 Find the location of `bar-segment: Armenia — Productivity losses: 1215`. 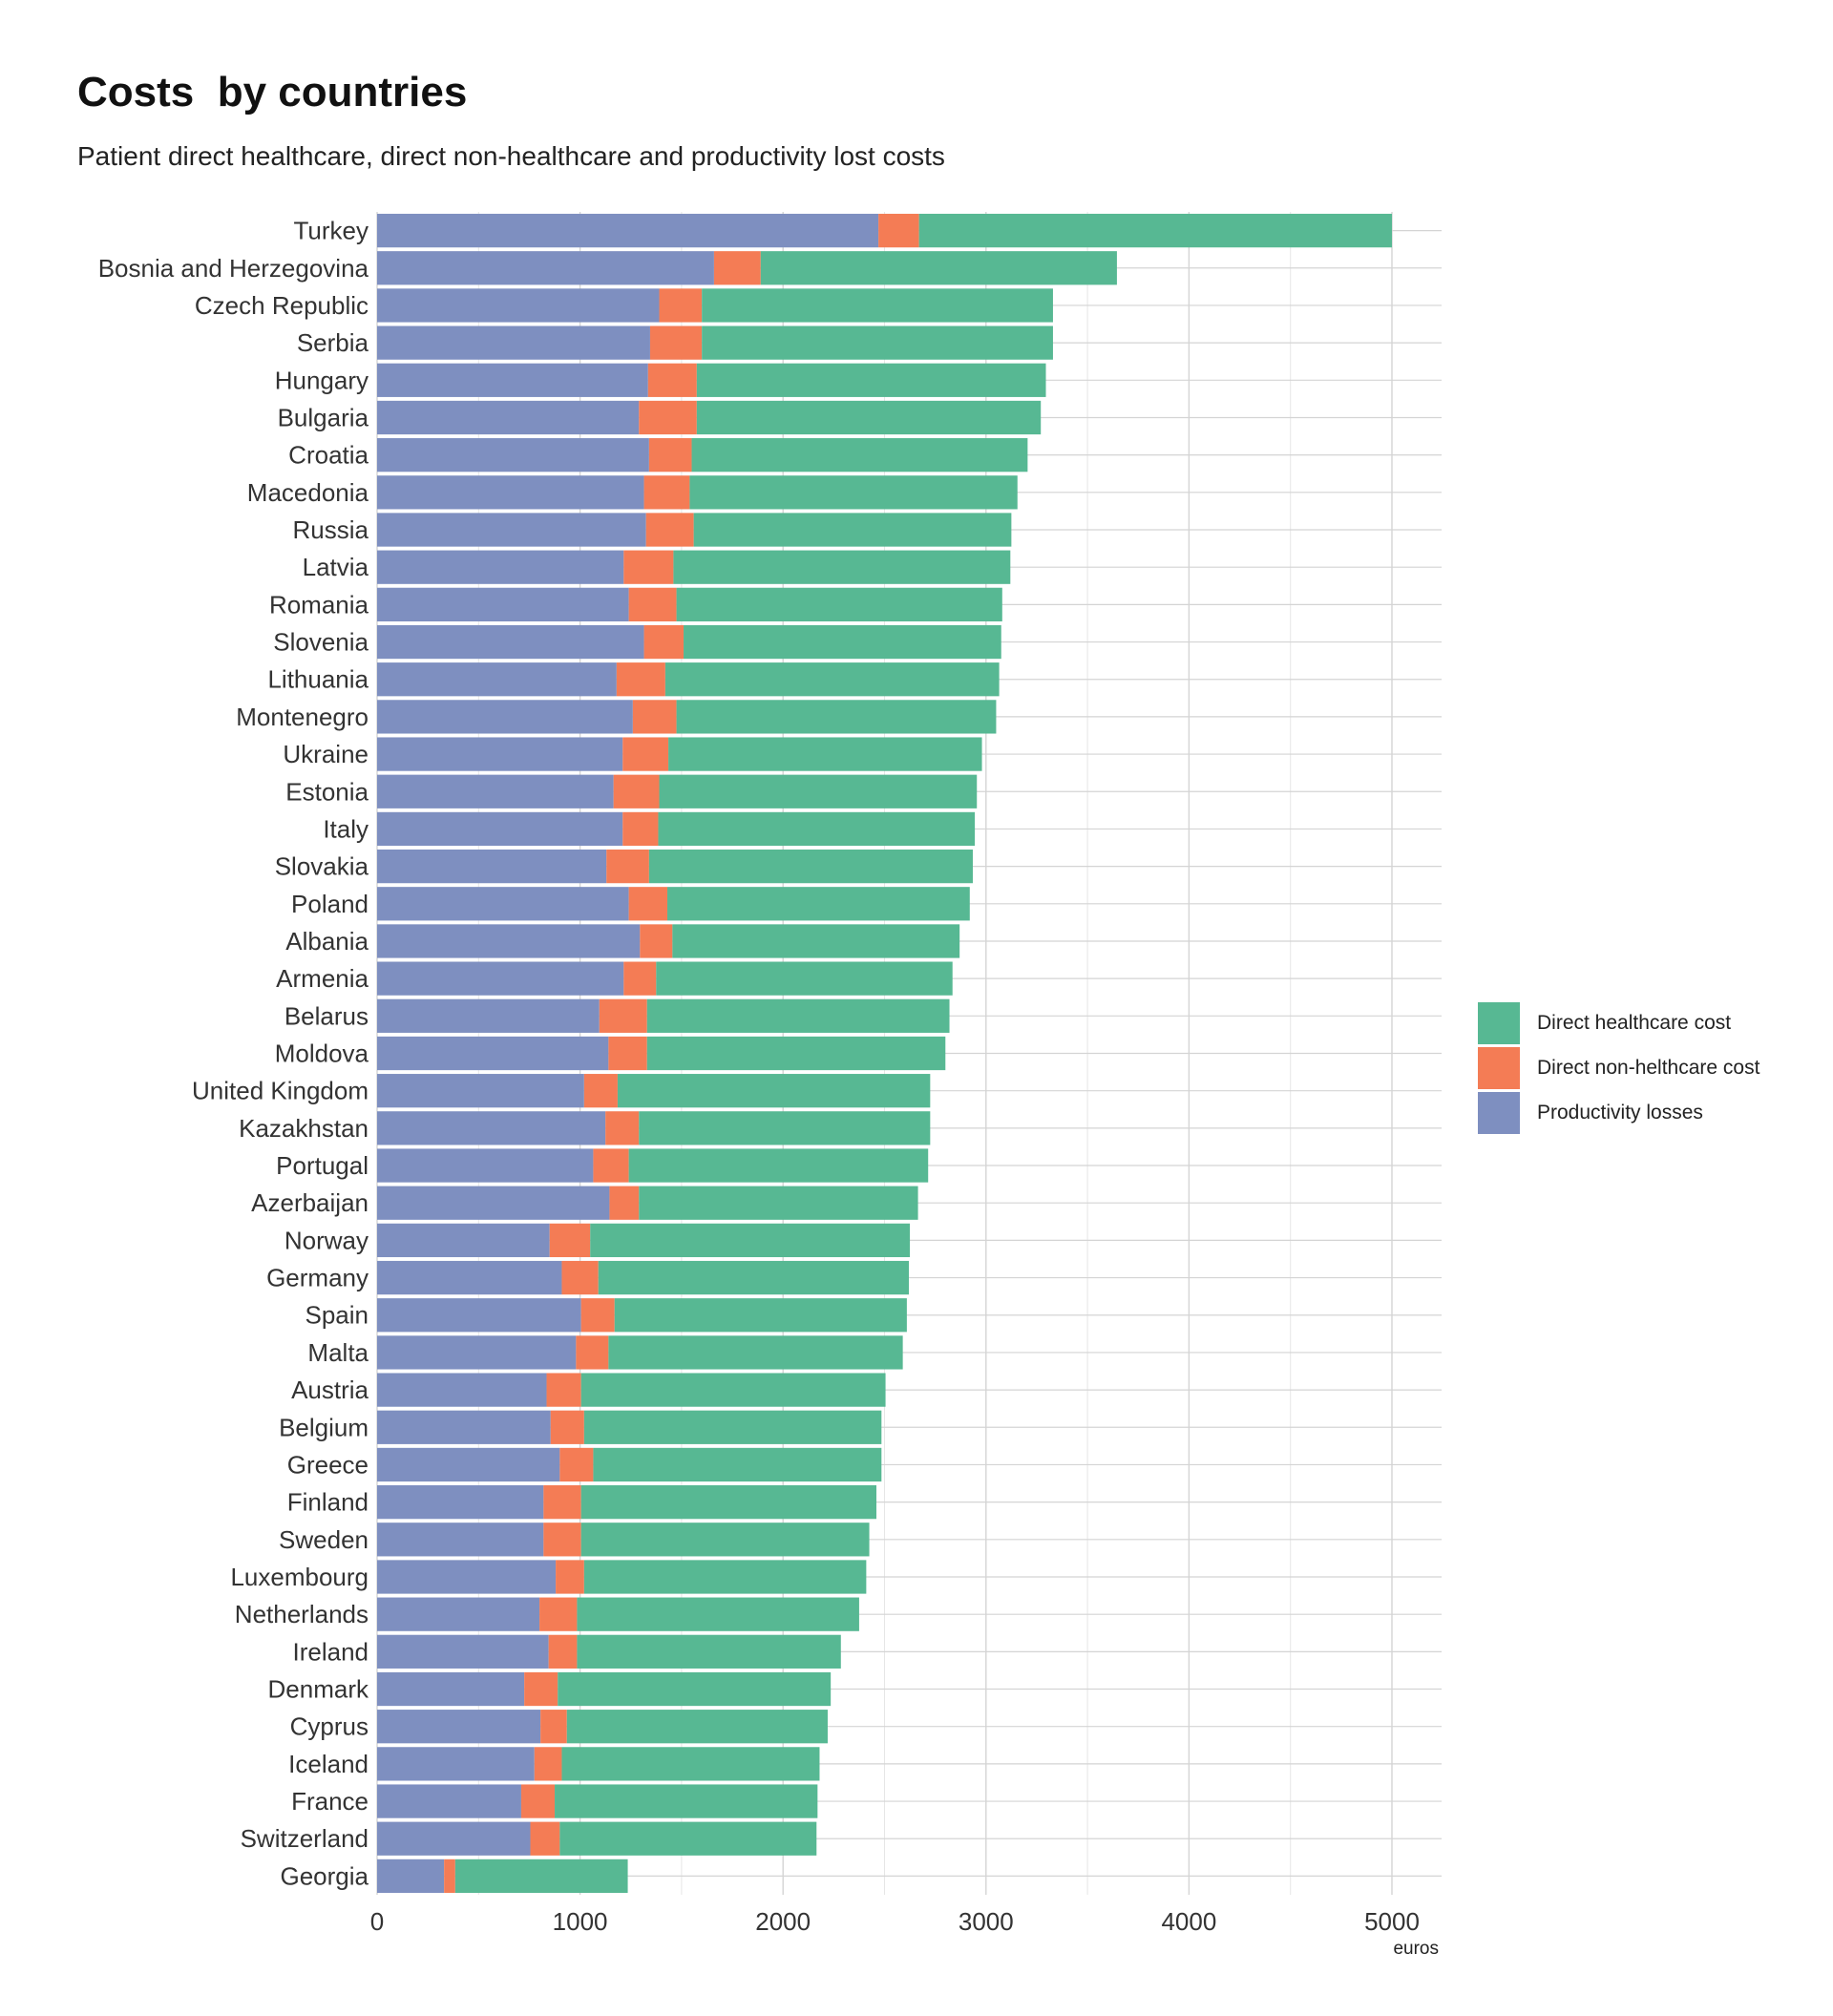

bar-segment: Armenia — Productivity losses: 1215 is located at coordinates (501, 978).